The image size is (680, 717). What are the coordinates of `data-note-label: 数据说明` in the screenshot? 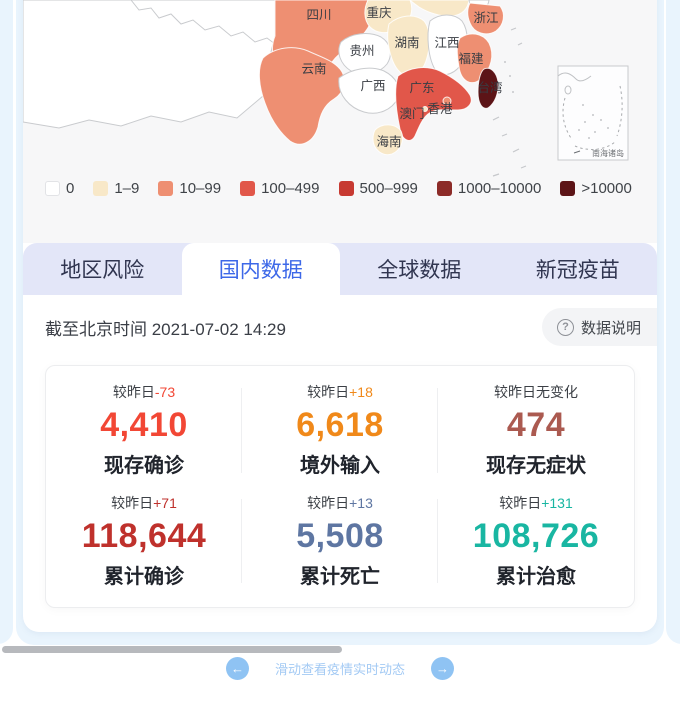 It's located at (610, 328).